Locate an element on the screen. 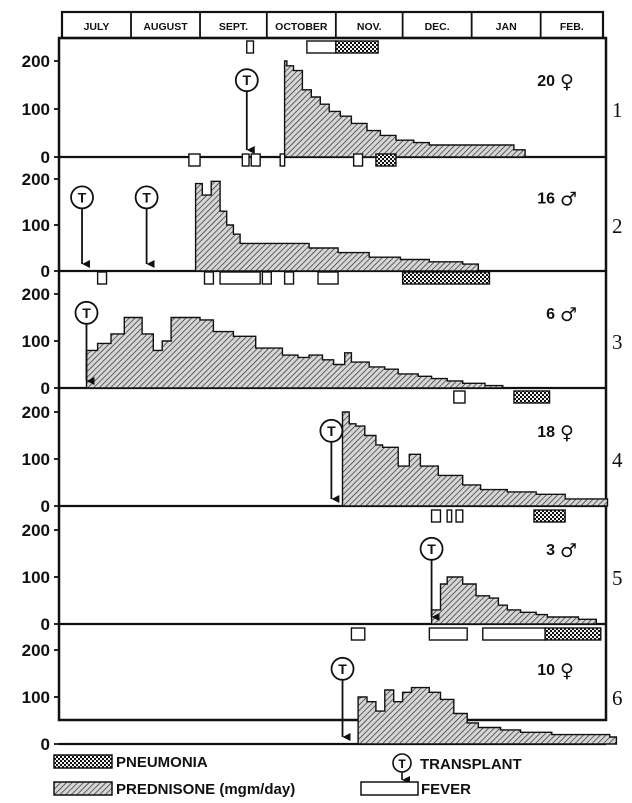  patient-age: 10 is located at coordinates (546, 670).